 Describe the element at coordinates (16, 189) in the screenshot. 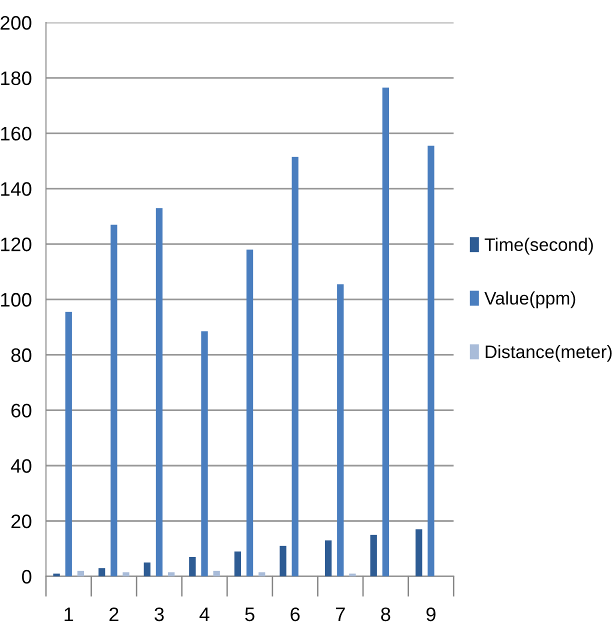

I see `y-tick-label: 140` at that location.